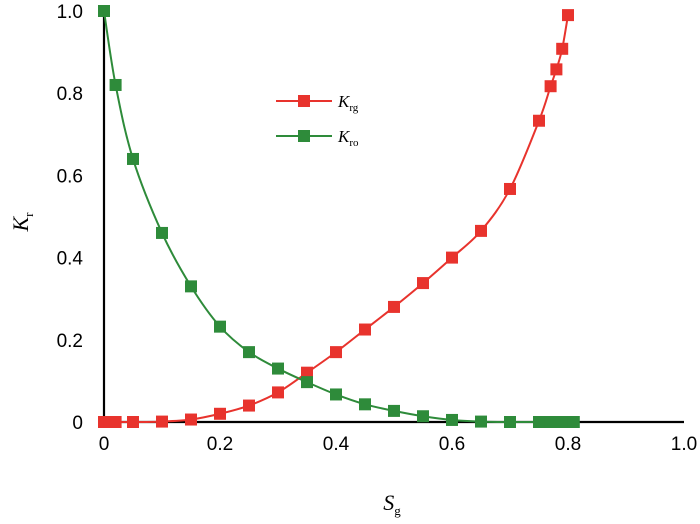  I want to click on x-axis-label-sub: g, so click(397, 510).